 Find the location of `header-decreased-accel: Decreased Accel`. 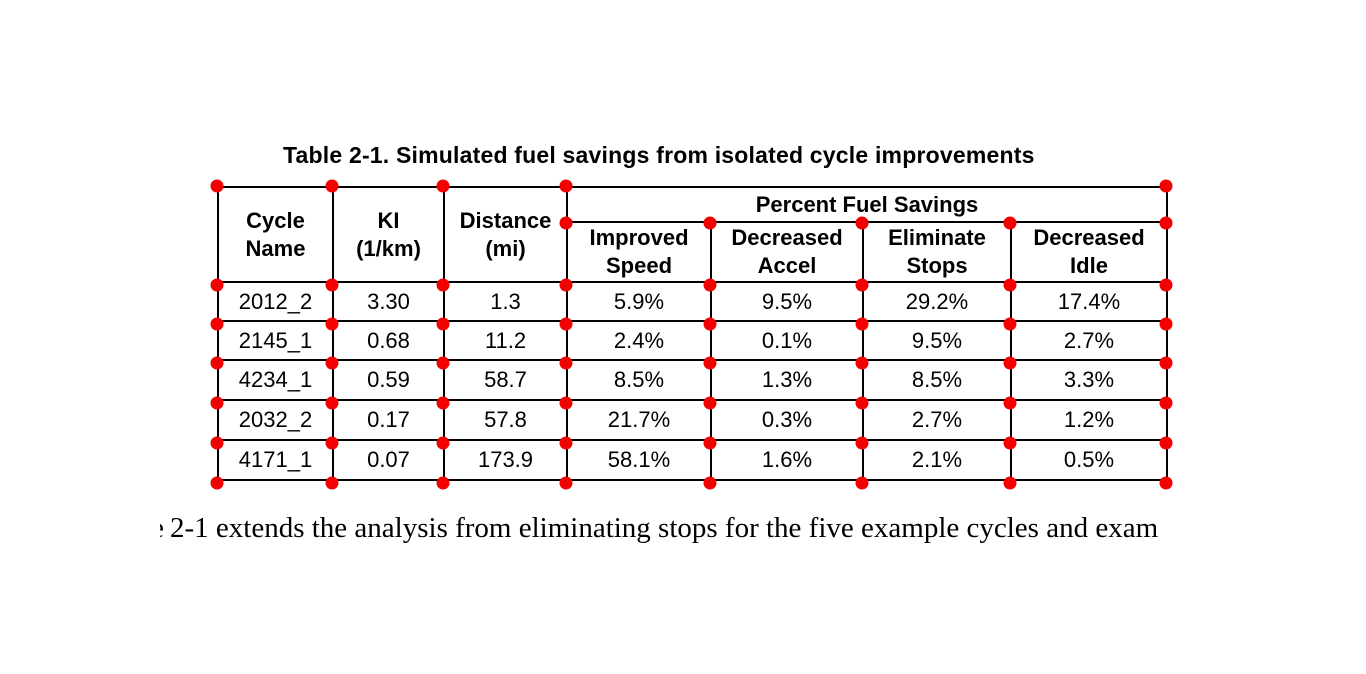

header-decreased-accel: Decreased Accel is located at coordinates (787, 252).